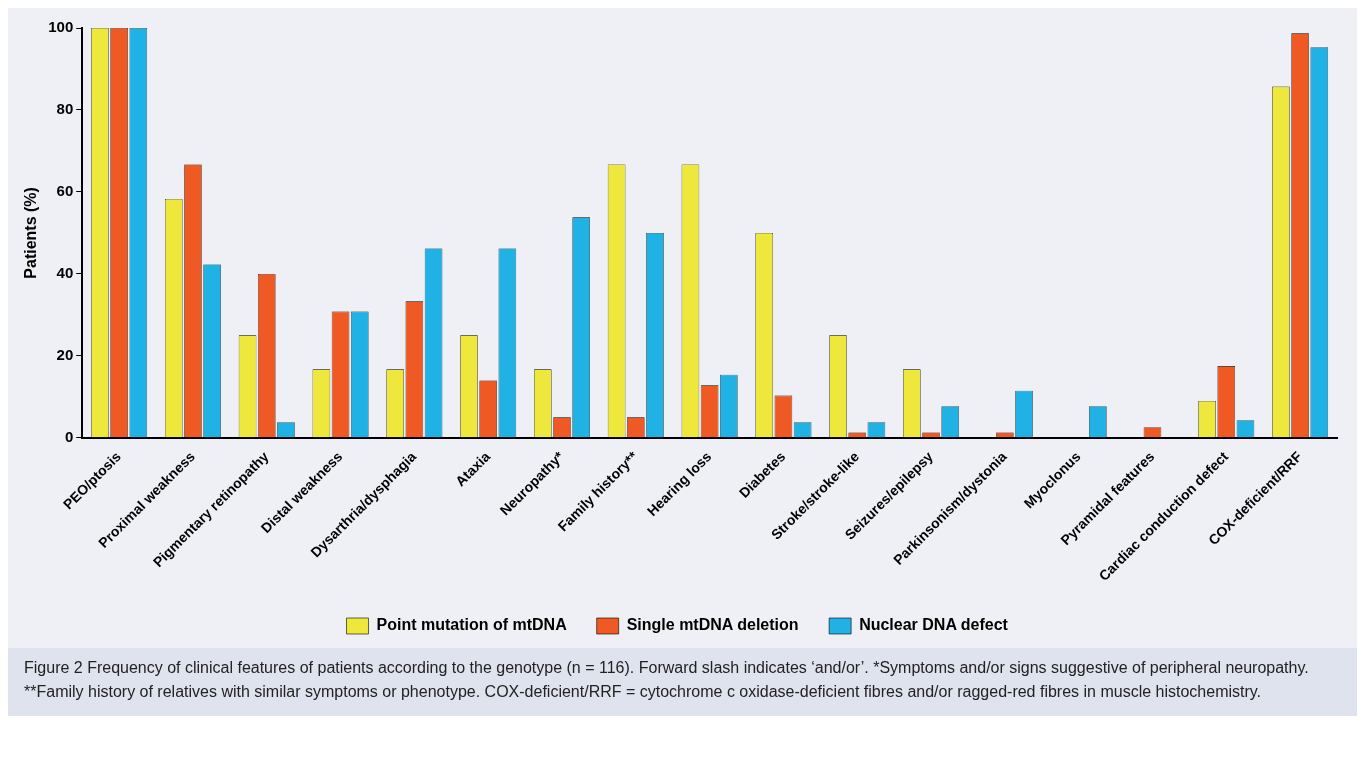 This screenshot has height=762, width=1365. I want to click on y-tick-label: 40, so click(65, 273).